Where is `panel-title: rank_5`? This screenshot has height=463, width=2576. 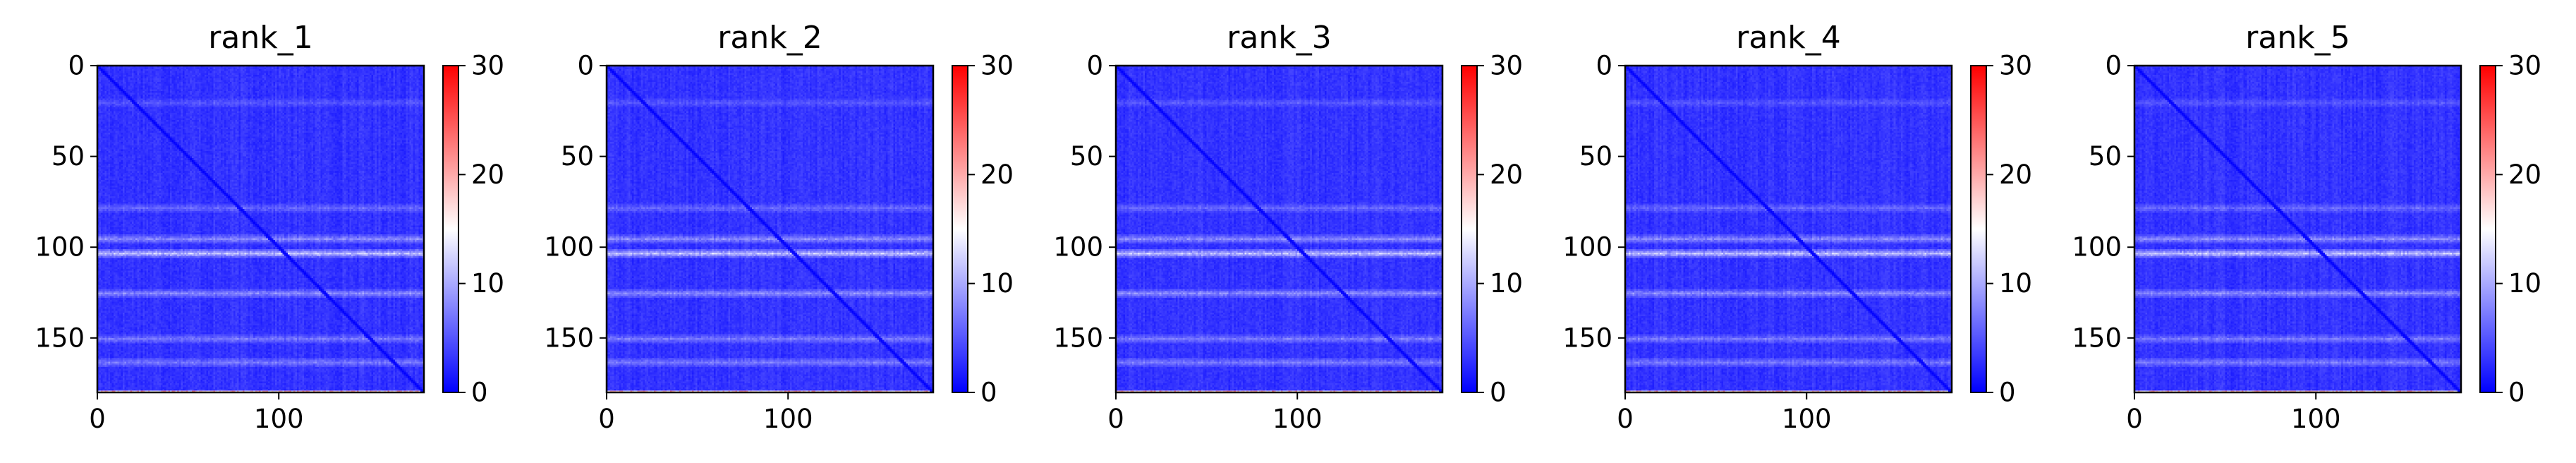
panel-title: rank_5 is located at coordinates (2297, 38).